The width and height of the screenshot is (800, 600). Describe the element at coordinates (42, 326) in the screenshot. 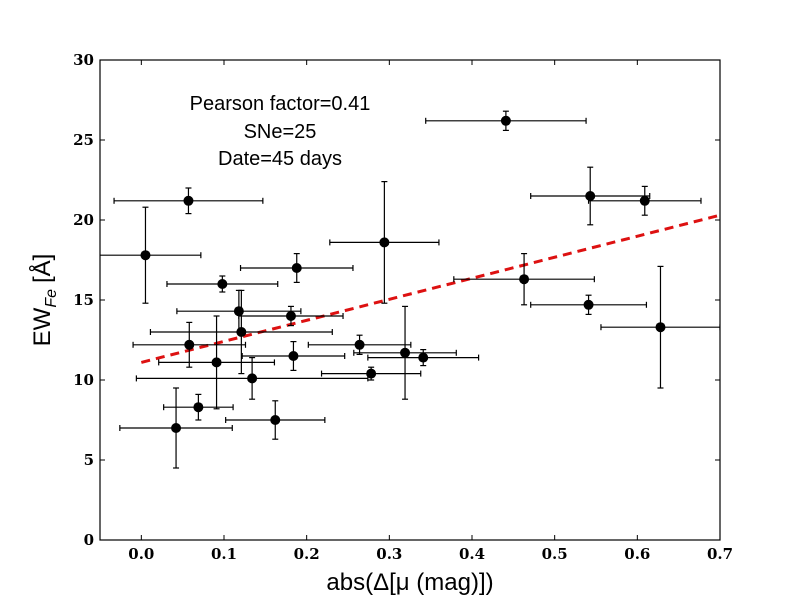

I see `y-axis-label-main: EW` at that location.